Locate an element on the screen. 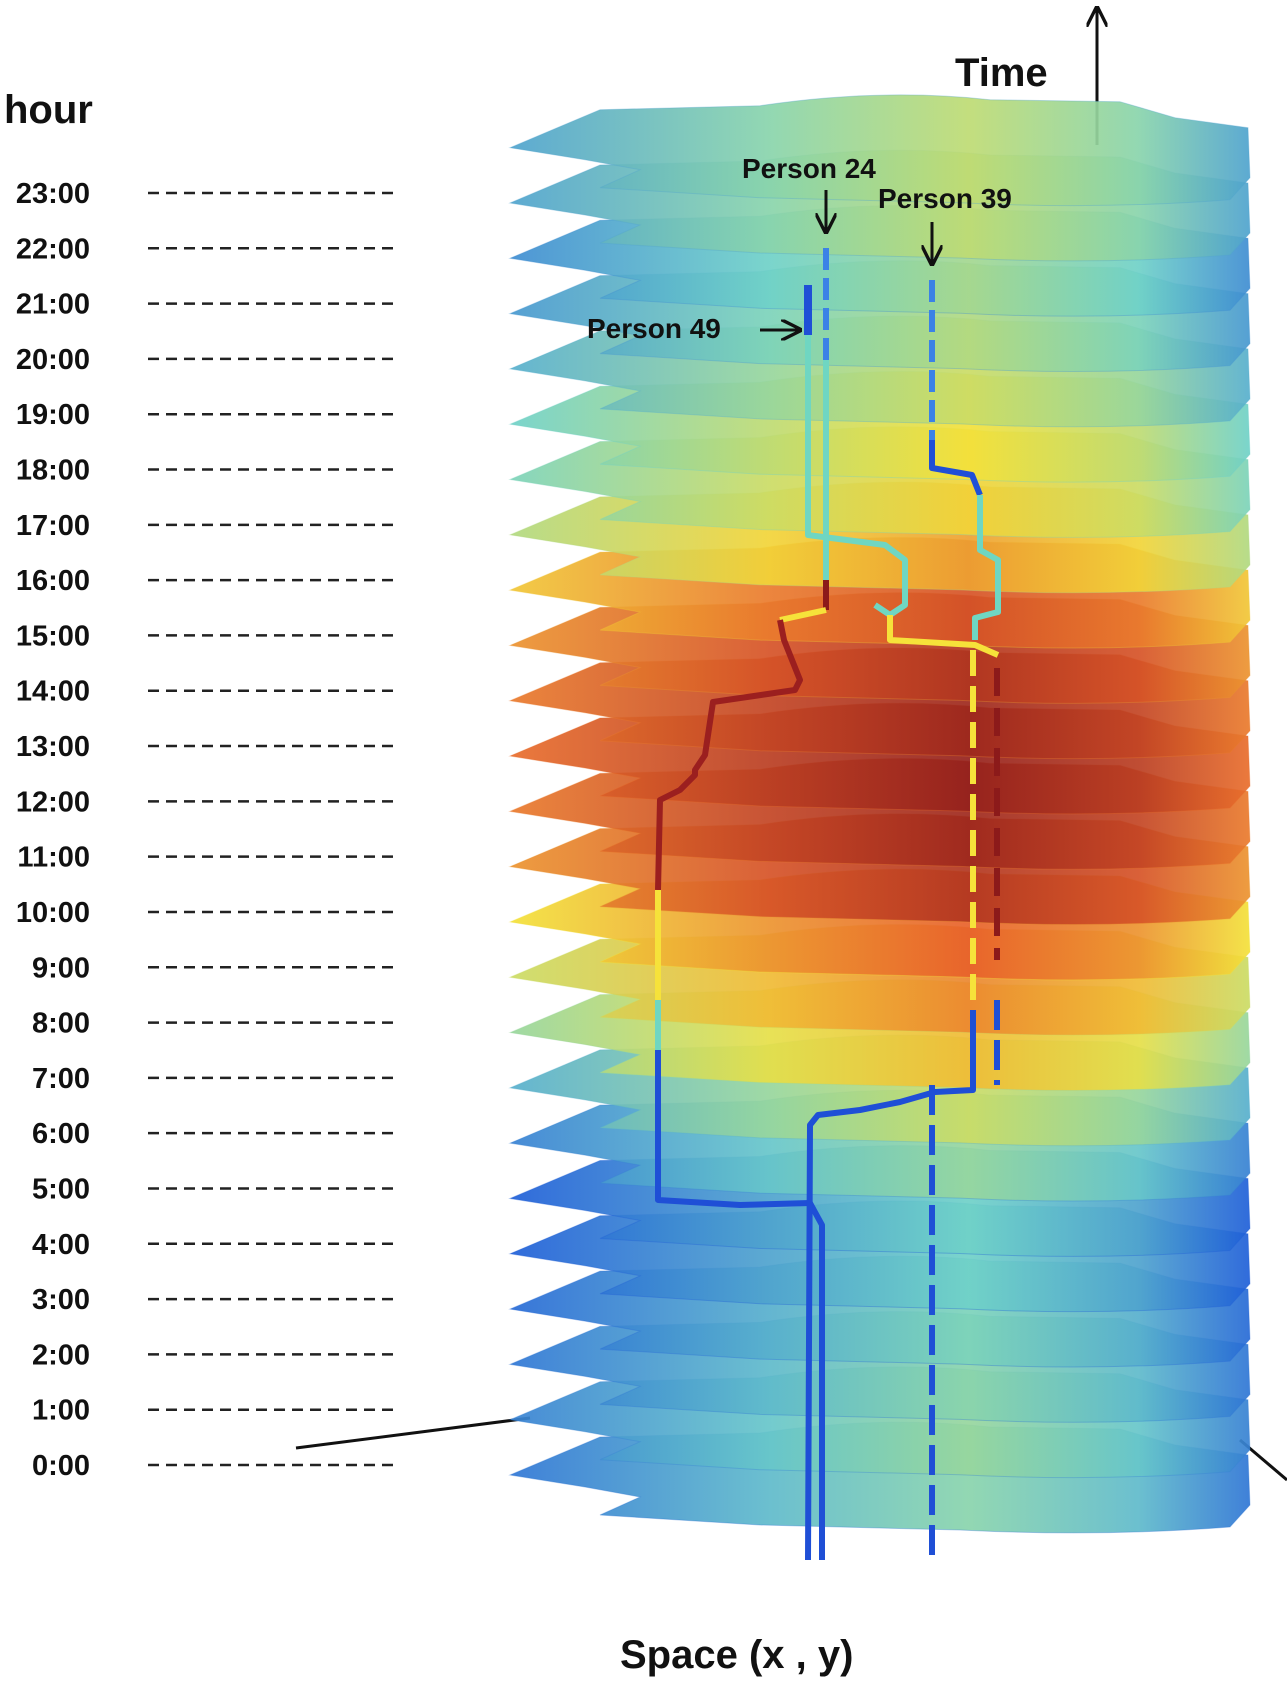 The image size is (1287, 1685). person-callouts: Person 24 Person 39 Person 49 is located at coordinates (799, 248).